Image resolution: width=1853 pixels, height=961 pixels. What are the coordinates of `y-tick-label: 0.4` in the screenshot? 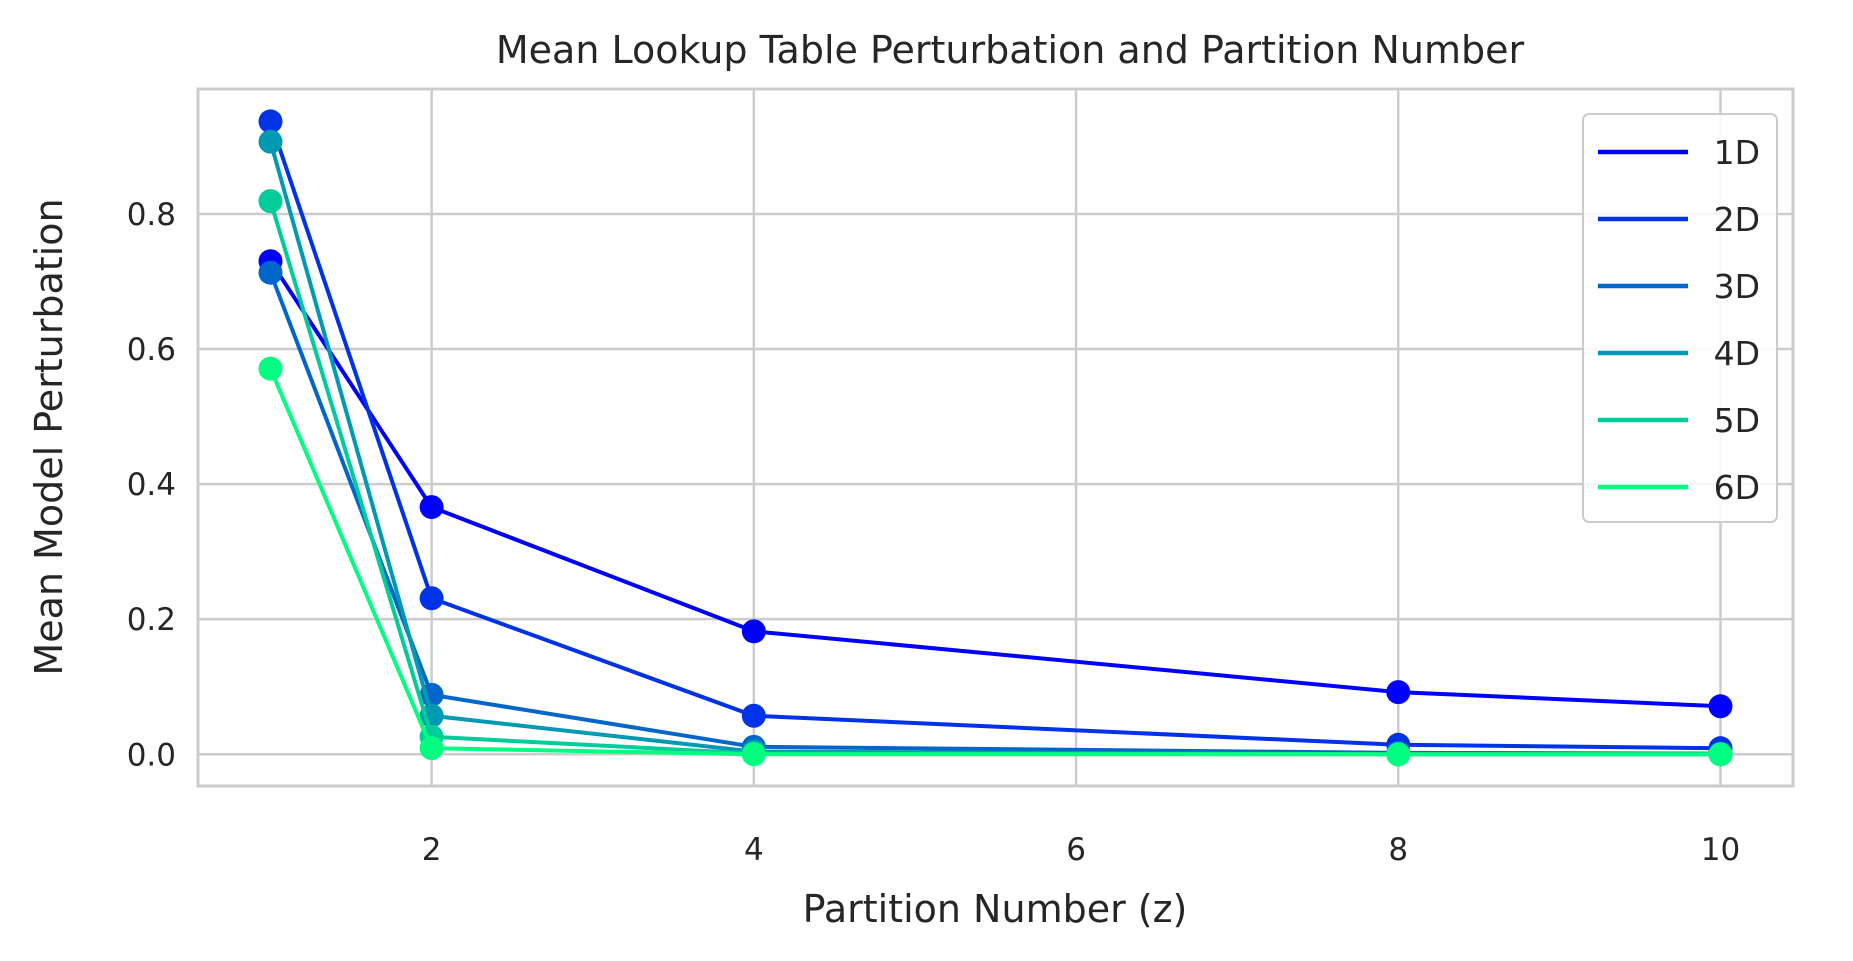 It's located at (151, 485).